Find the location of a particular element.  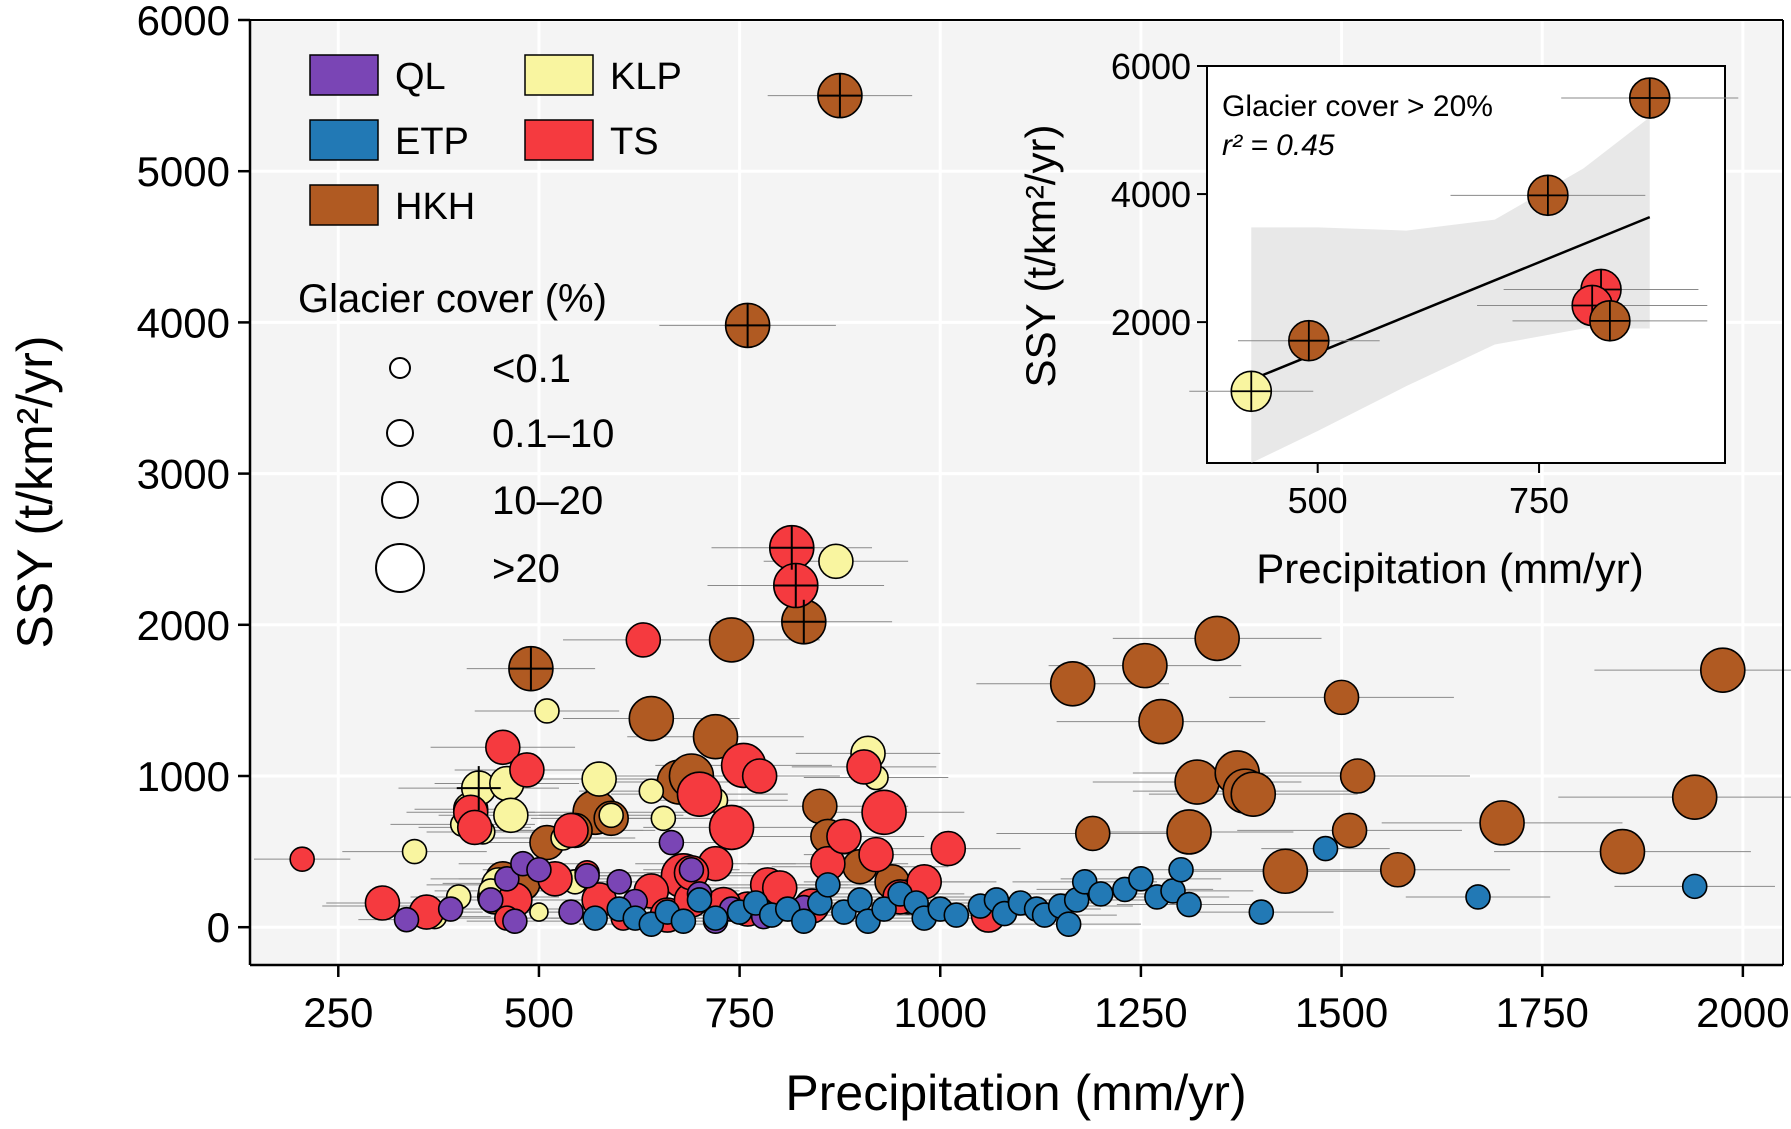

inset-y-tick-label: 4000 is located at coordinates (1151, 194).